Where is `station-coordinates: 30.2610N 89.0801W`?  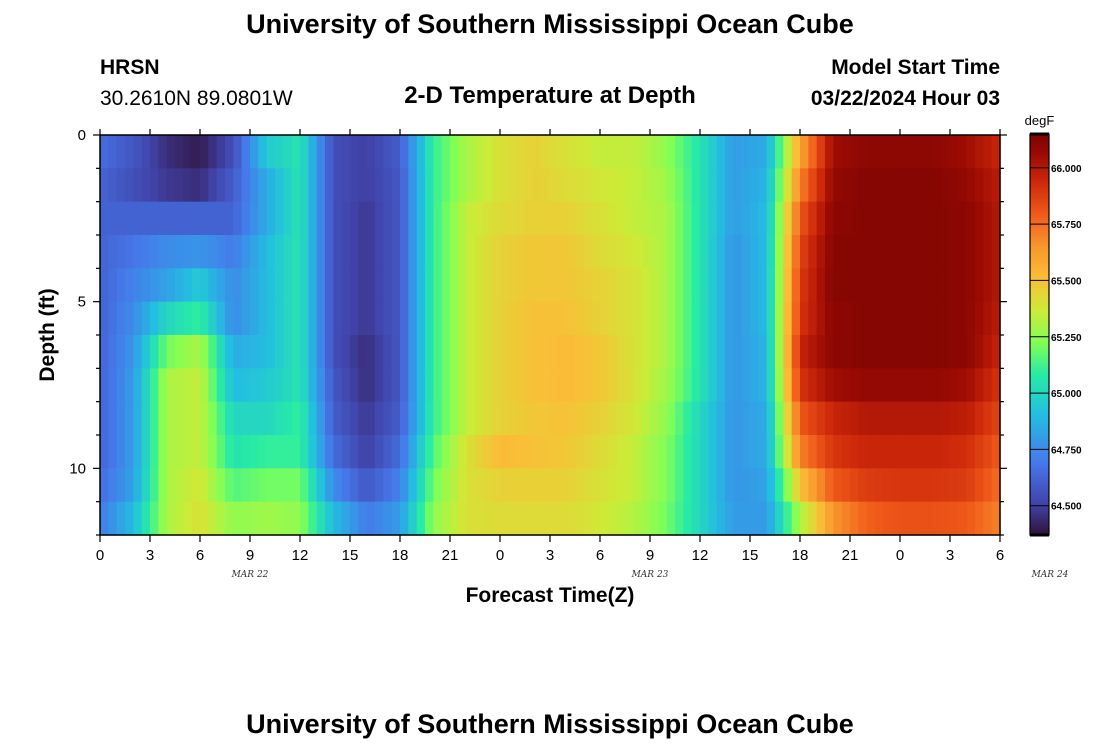
station-coordinates: 30.2610N 89.0801W is located at coordinates (196, 98).